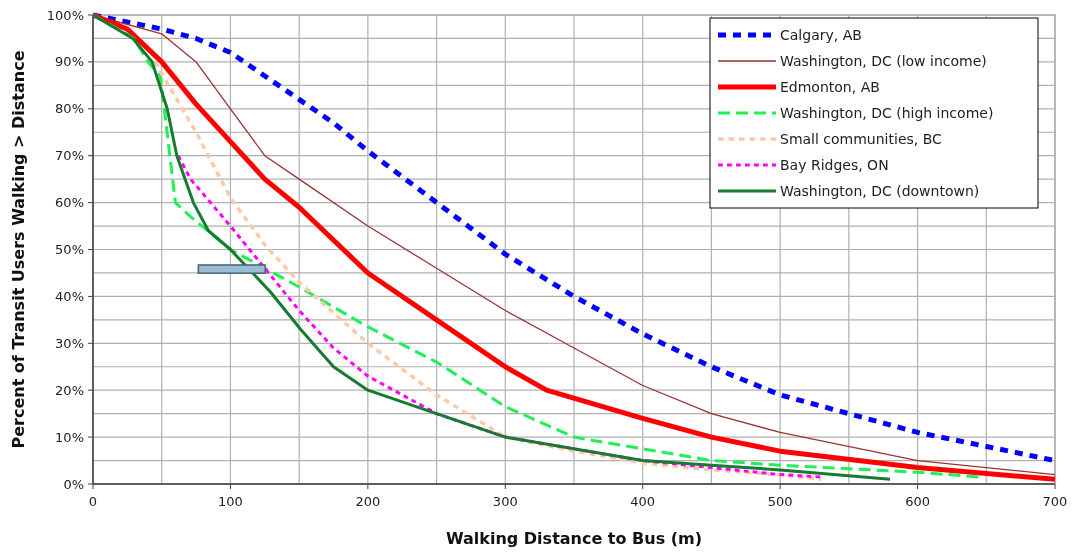  Describe the element at coordinates (574, 538) in the screenshot. I see `x-axis-title: Walking Distance to Bus (m)` at that location.